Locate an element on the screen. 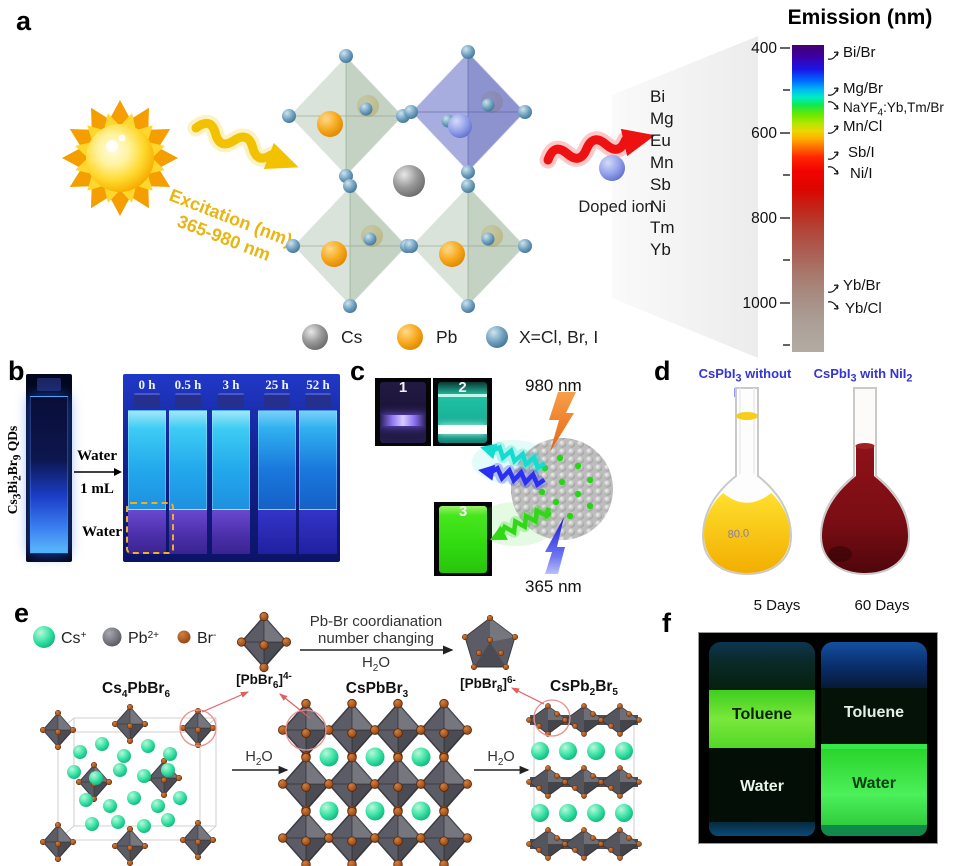 This screenshot has height=866, width=957. right-arrow-icon is located at coordinates (98, 471).